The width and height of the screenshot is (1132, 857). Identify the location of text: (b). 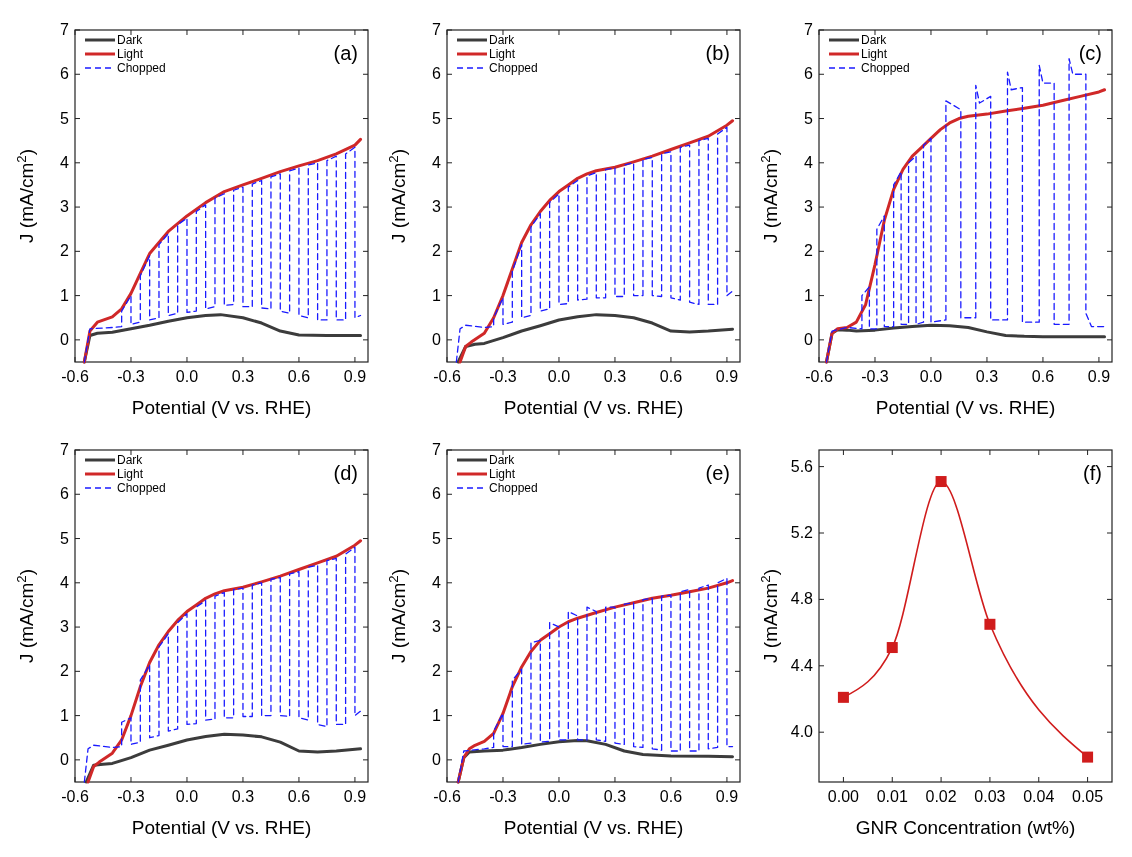
(717, 53).